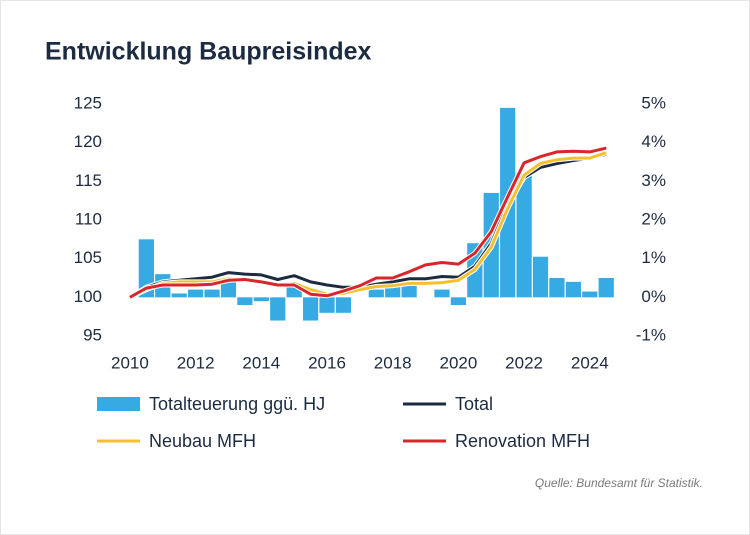  I want to click on y-tick-label: 115, so click(88, 180).